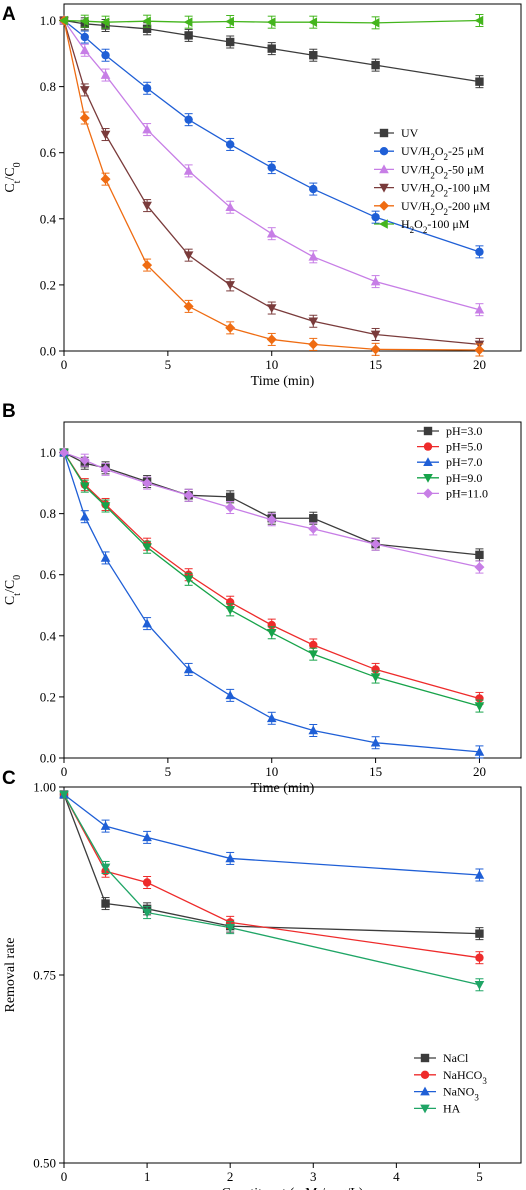  I want to click on y-tick-label: 0.8, so click(48, 86).